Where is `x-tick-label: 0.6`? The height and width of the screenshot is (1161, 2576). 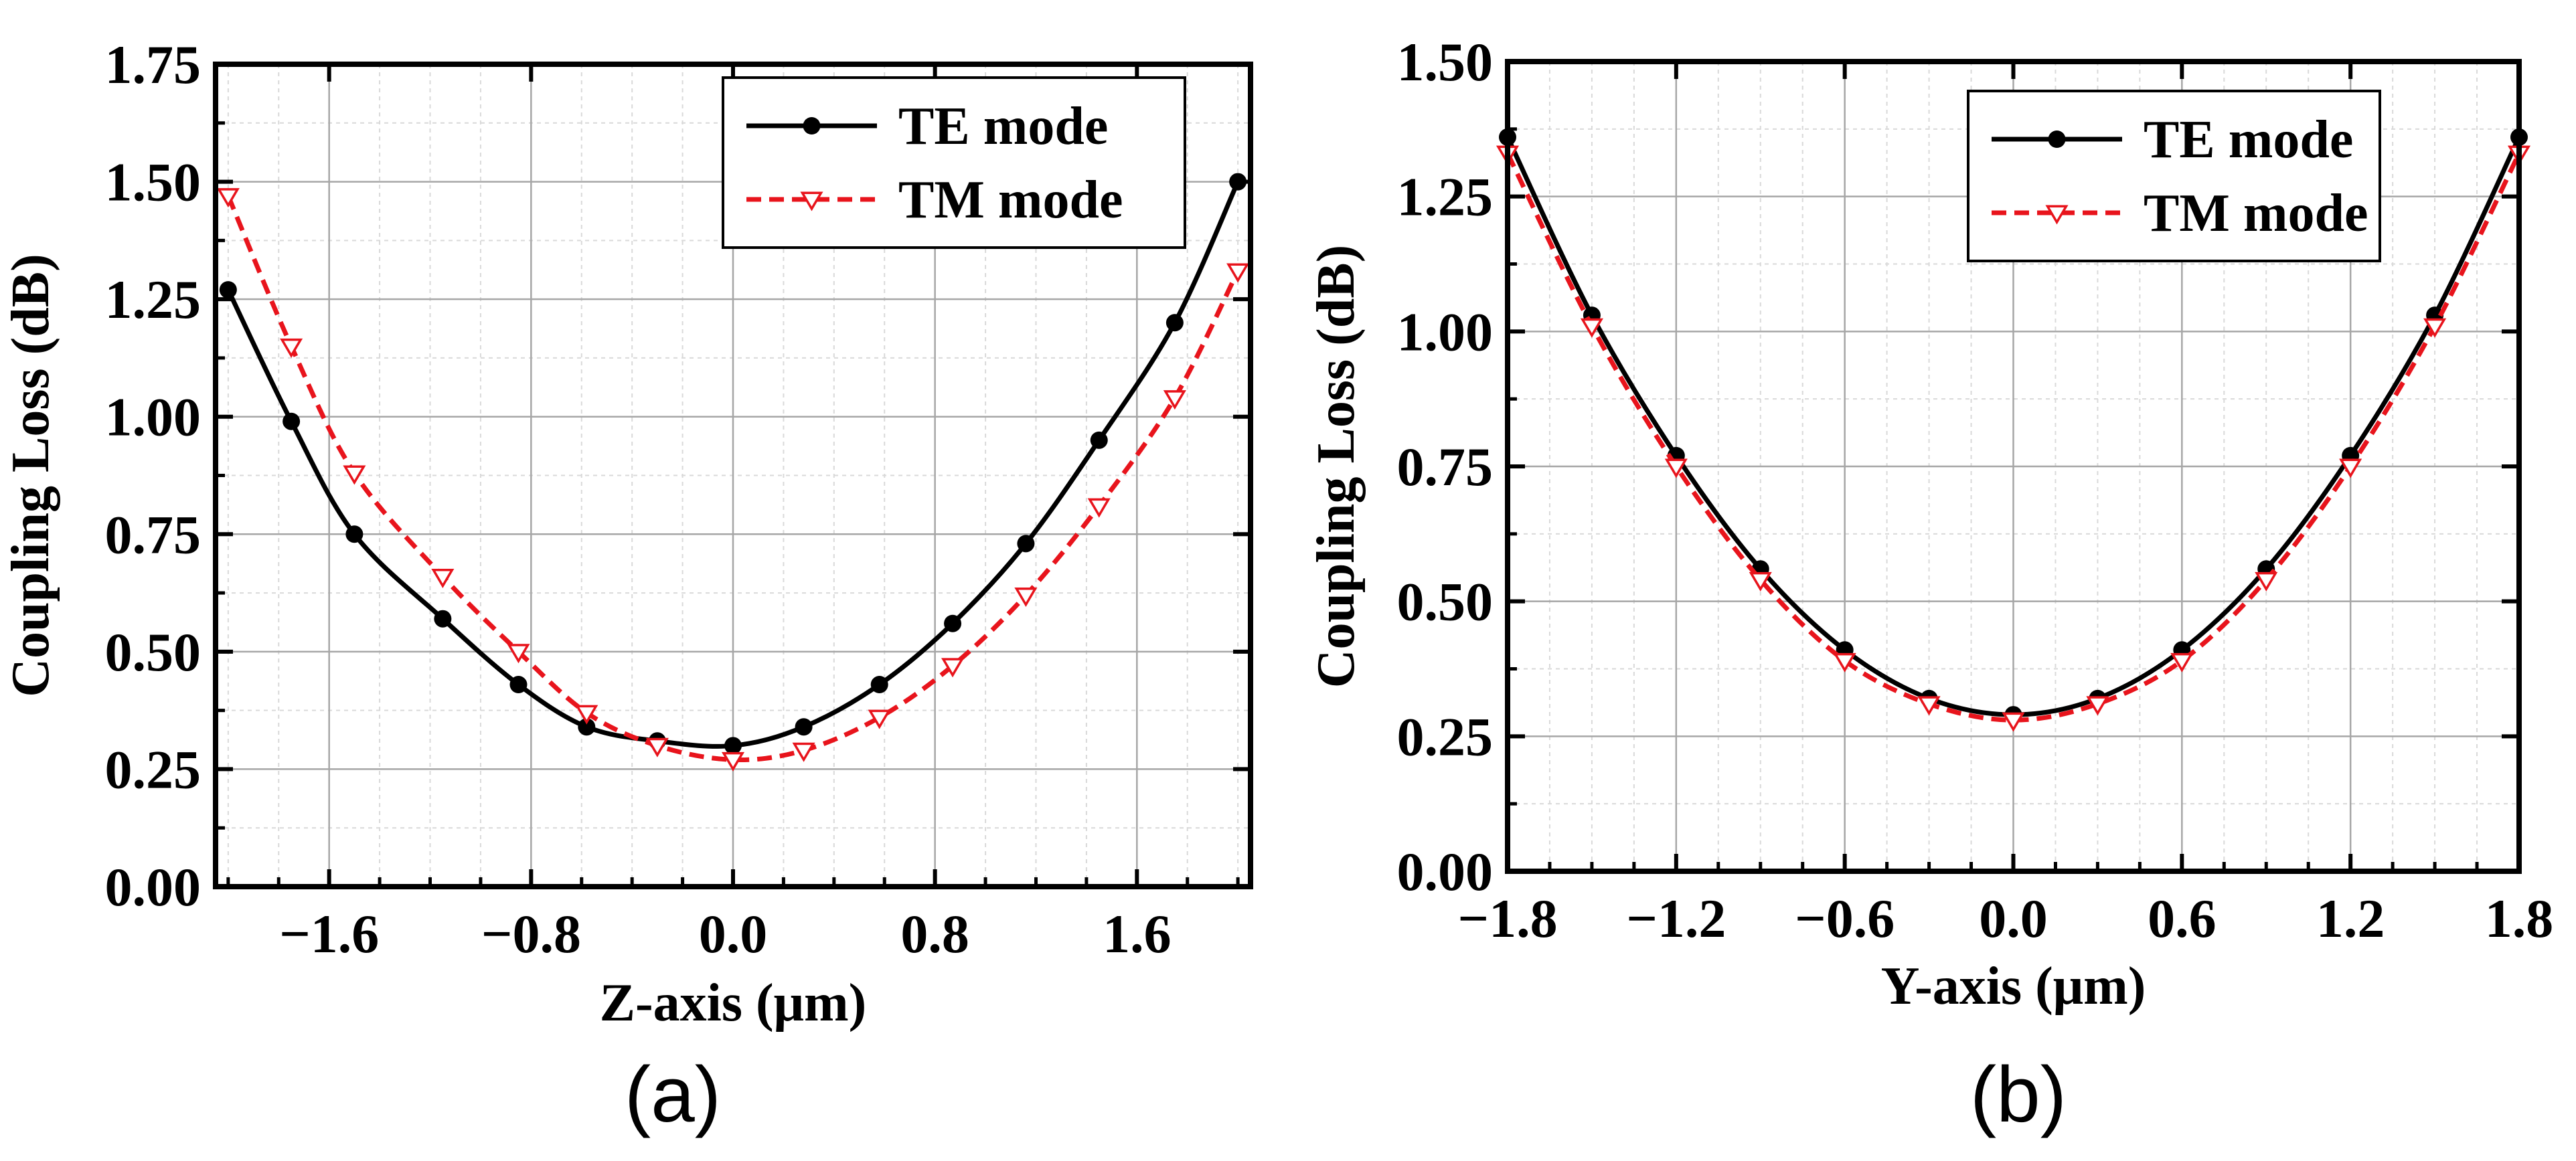 x-tick-label: 0.6 is located at coordinates (2182, 918).